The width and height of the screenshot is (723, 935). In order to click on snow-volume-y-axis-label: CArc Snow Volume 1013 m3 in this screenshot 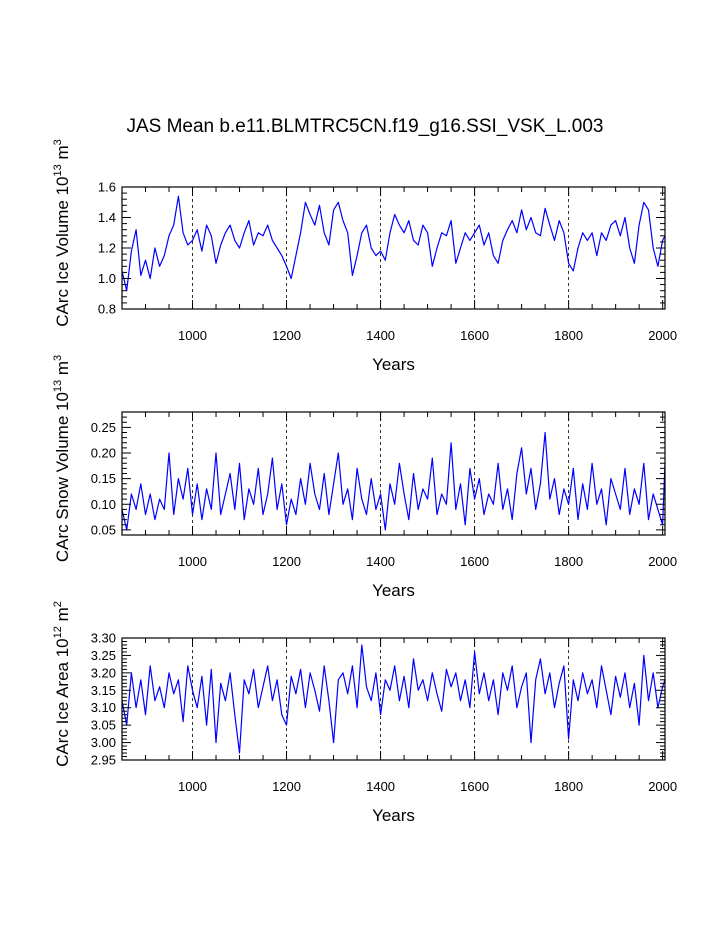, I will do `click(62, 458)`.